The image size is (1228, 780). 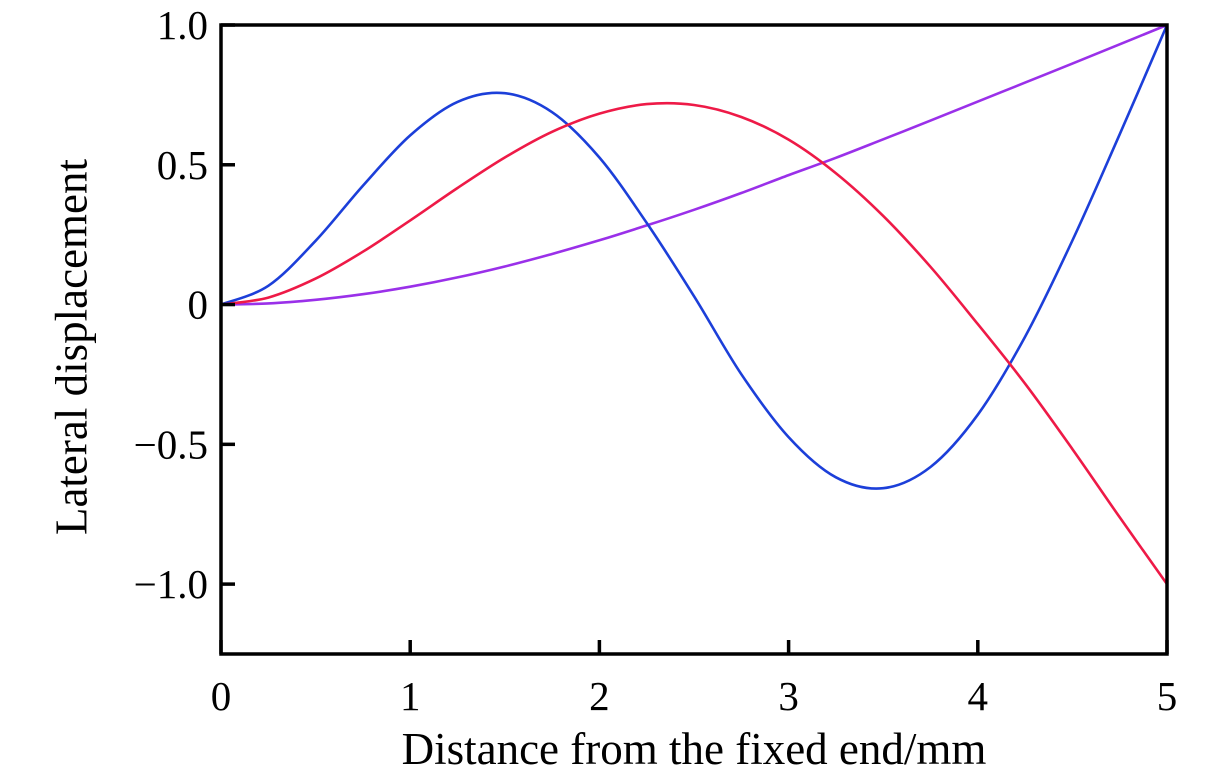 I want to click on x-axis-title: Distance from the fixed end/mm, so click(x=694, y=749).